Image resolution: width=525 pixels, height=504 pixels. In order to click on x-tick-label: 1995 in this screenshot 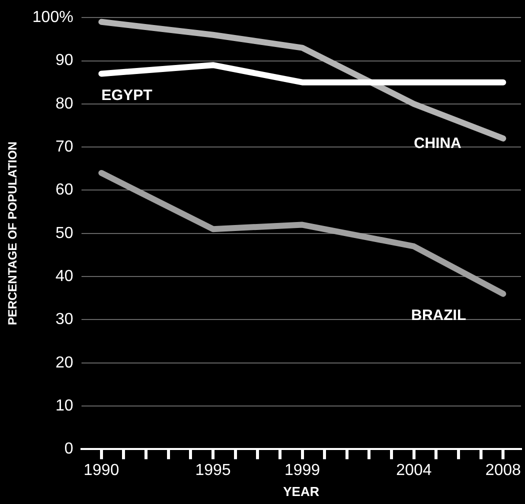, I will do `click(213, 471)`.